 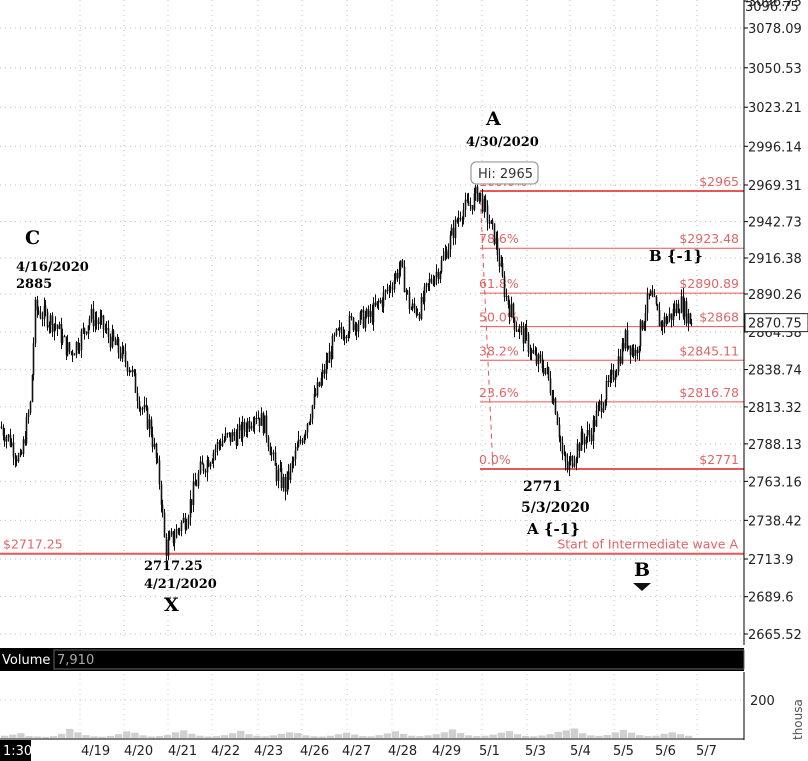 What do you see at coordinates (138, 751) in the screenshot?
I see `time-tick-label: 4/20` at bounding box center [138, 751].